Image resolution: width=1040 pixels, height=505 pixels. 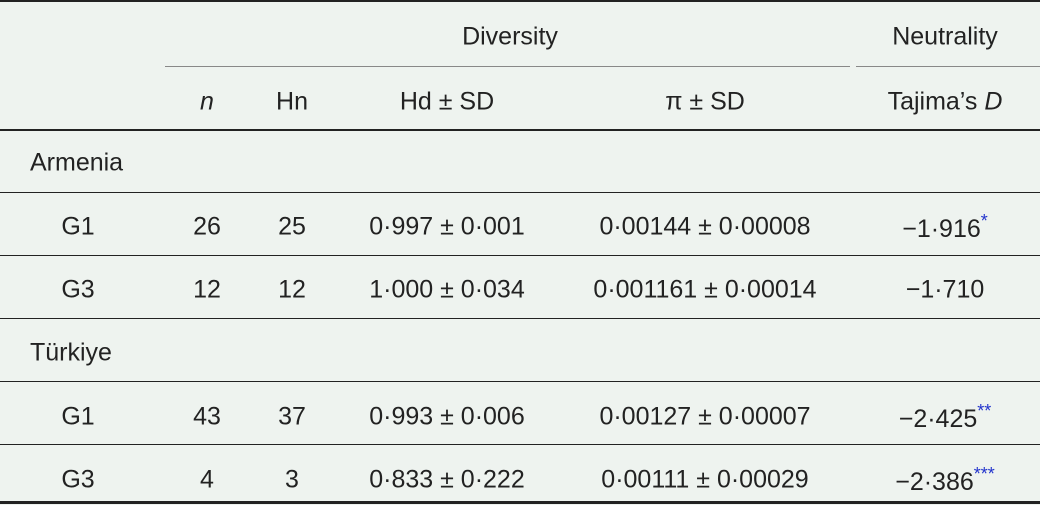 What do you see at coordinates (510, 36) in the screenshot?
I see `group-header: Diversity` at bounding box center [510, 36].